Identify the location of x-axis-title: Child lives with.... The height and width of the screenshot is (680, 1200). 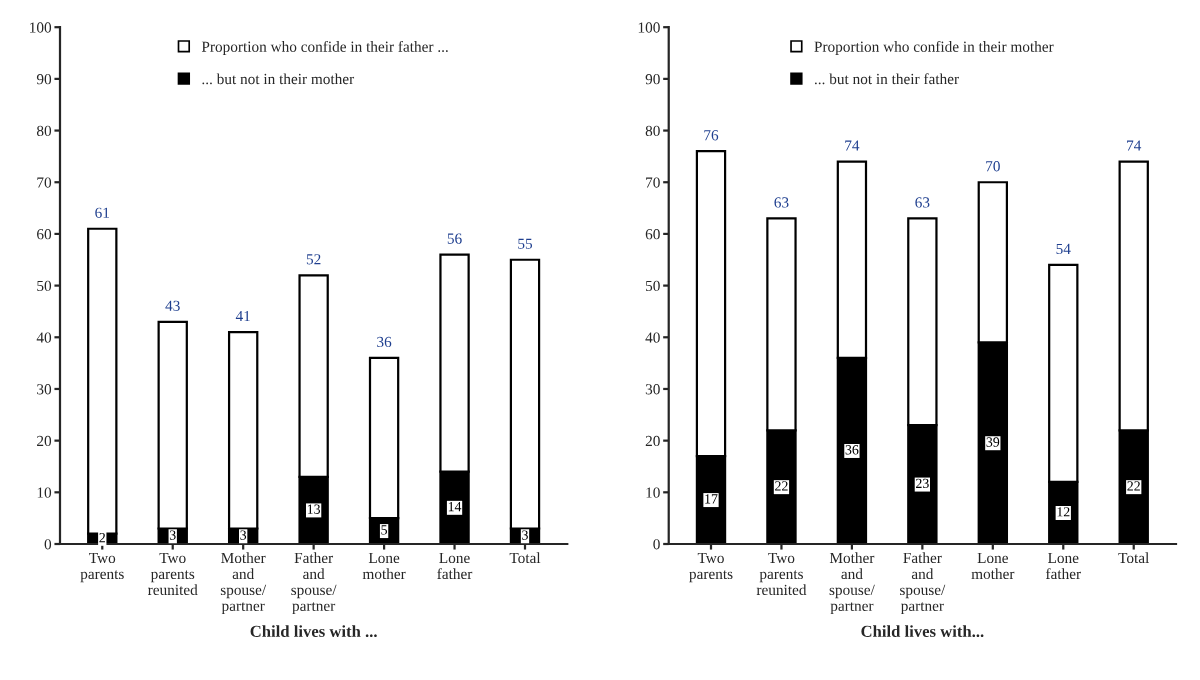
(922, 631).